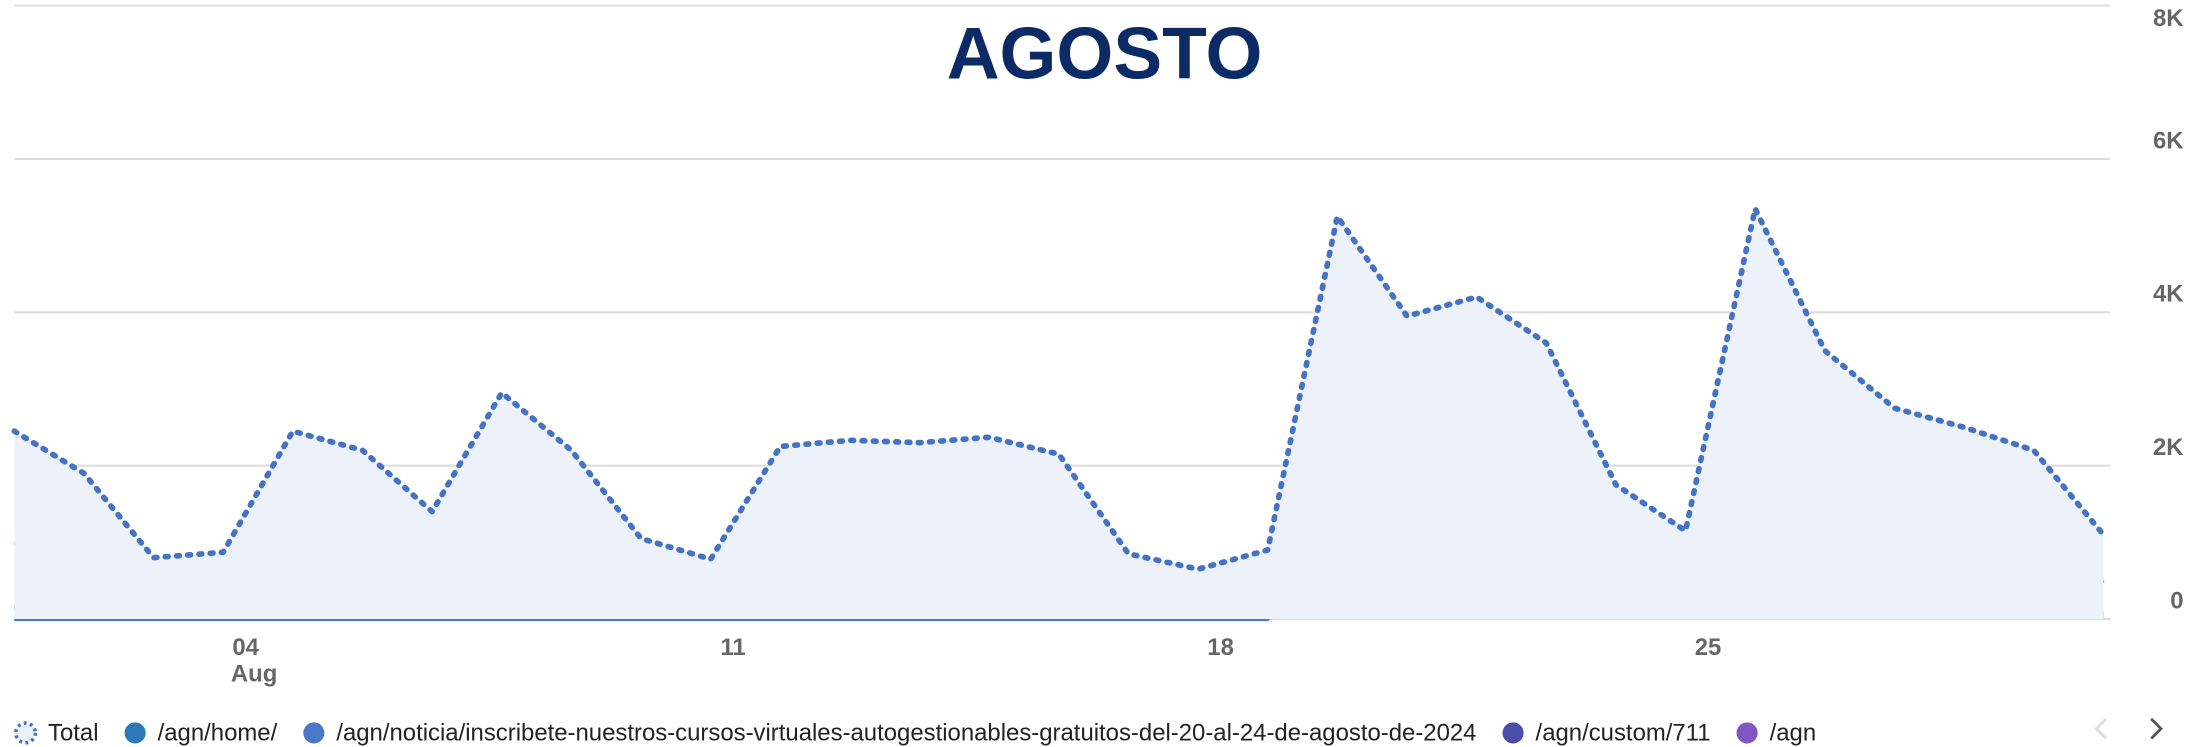  Describe the element at coordinates (1708, 647) in the screenshot. I see `x-tick-label: 25` at that location.